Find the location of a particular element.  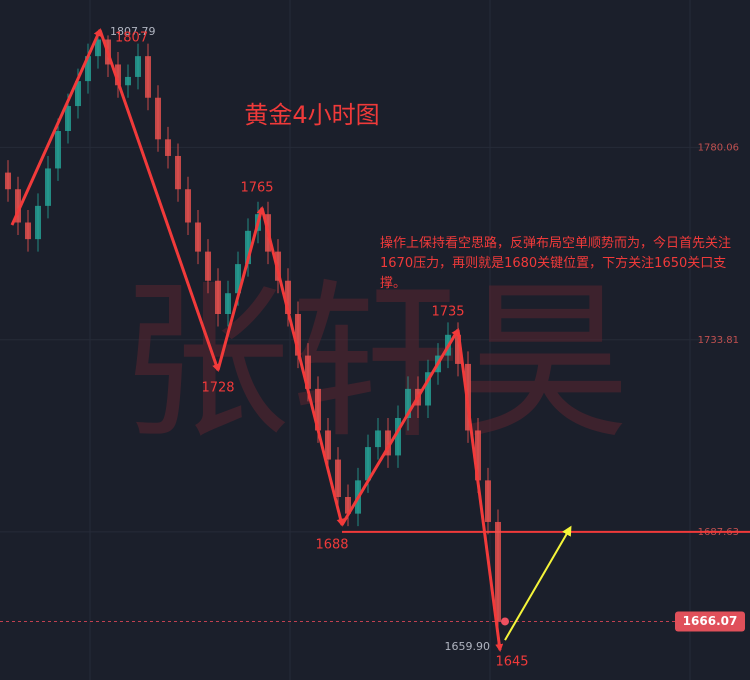

wave-label: 1735 is located at coordinates (447, 311).